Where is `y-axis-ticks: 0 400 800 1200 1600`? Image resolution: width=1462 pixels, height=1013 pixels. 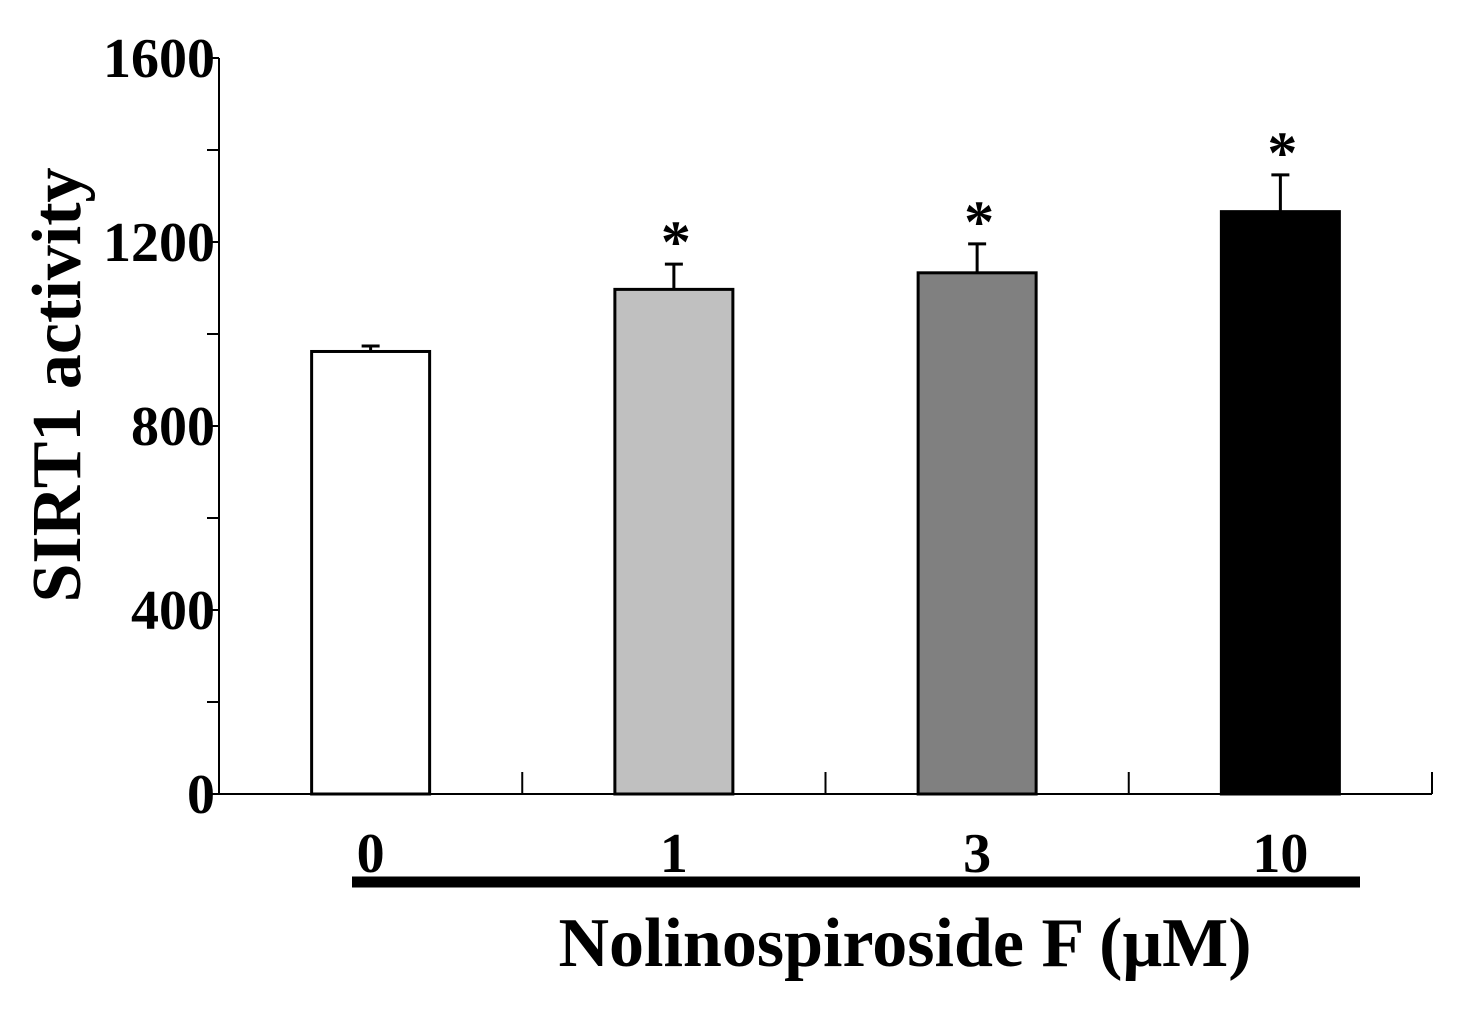 y-axis-ticks: 0 400 800 1200 1600 is located at coordinates (161, 427).